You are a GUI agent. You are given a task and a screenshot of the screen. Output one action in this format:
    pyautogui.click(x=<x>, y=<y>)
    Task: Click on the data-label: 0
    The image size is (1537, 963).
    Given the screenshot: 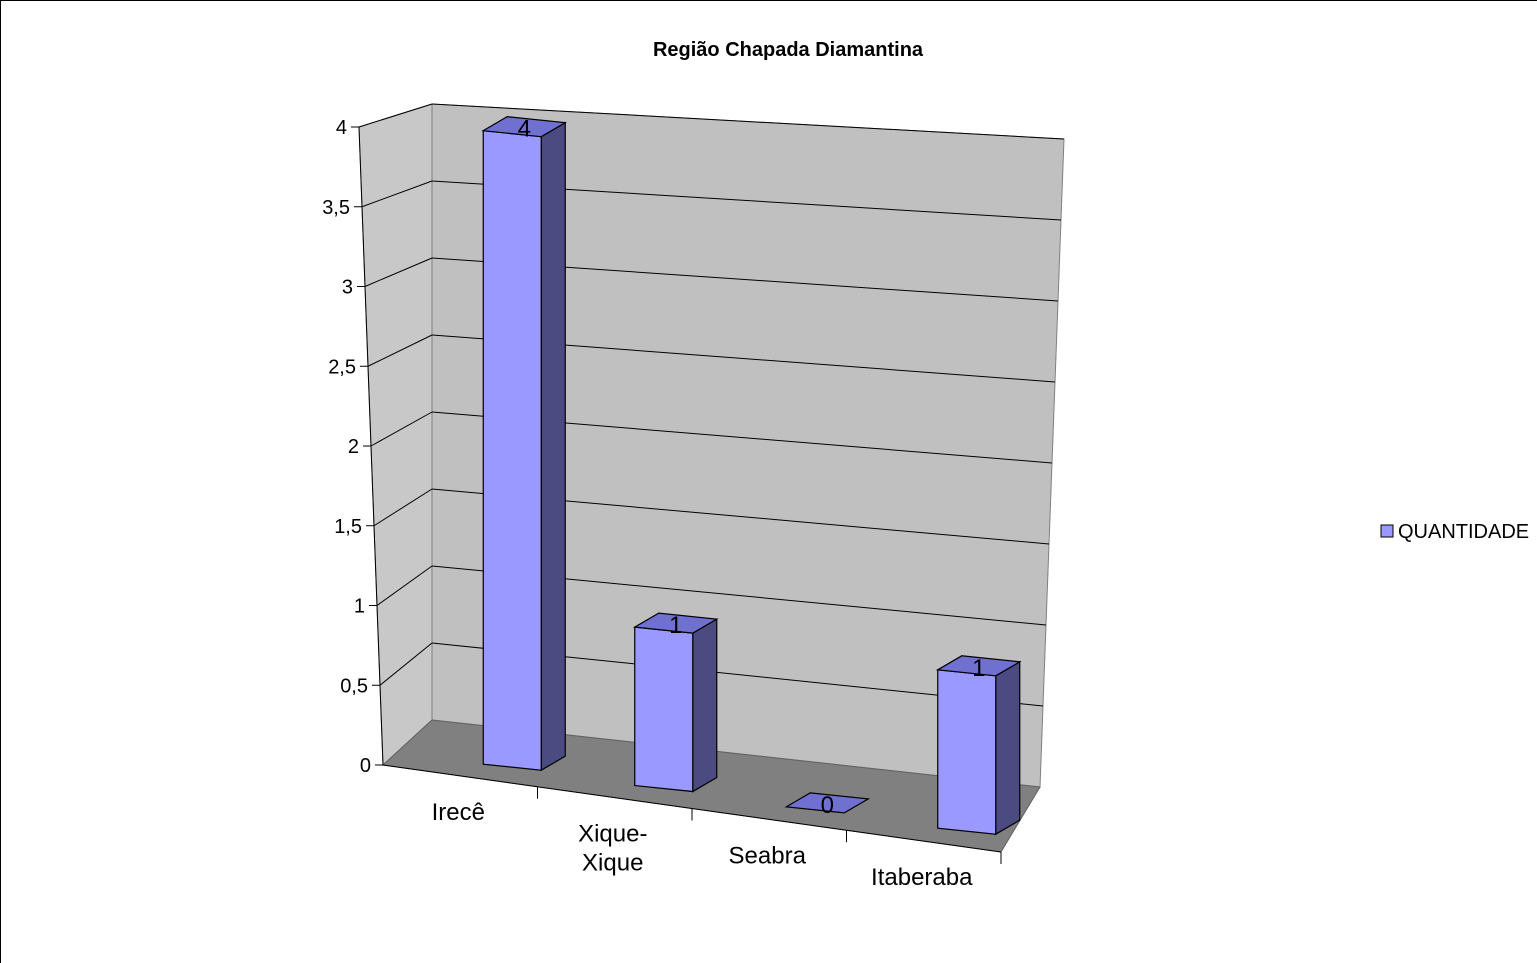 What is the action you would take?
    pyautogui.click(x=827, y=805)
    